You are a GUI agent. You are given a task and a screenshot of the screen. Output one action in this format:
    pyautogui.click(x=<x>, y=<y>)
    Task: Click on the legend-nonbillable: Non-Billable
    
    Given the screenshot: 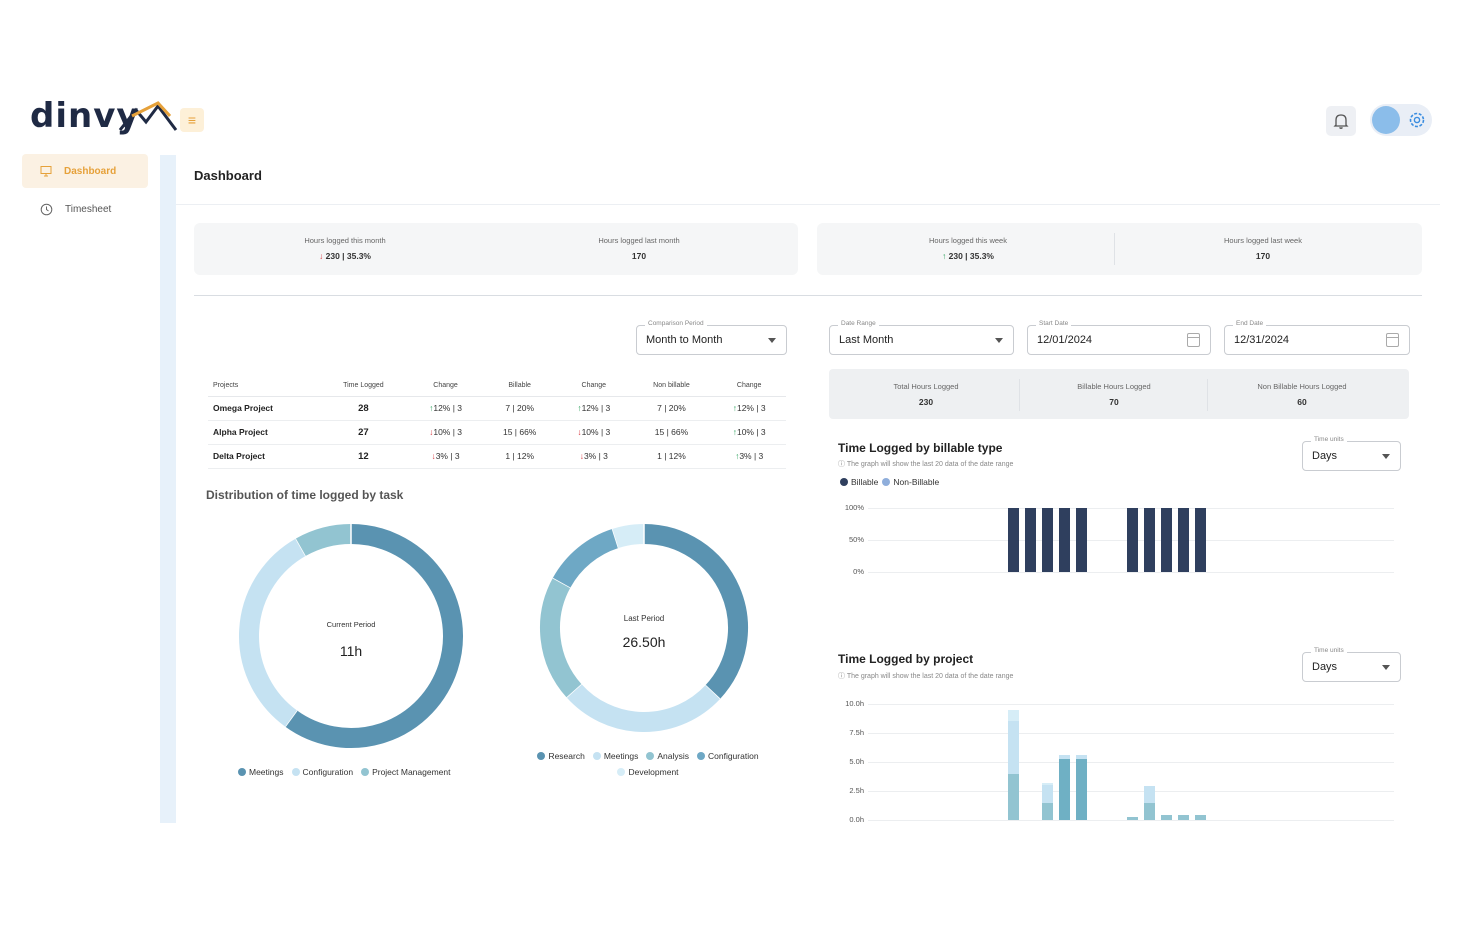 What is the action you would take?
    pyautogui.click(x=910, y=482)
    